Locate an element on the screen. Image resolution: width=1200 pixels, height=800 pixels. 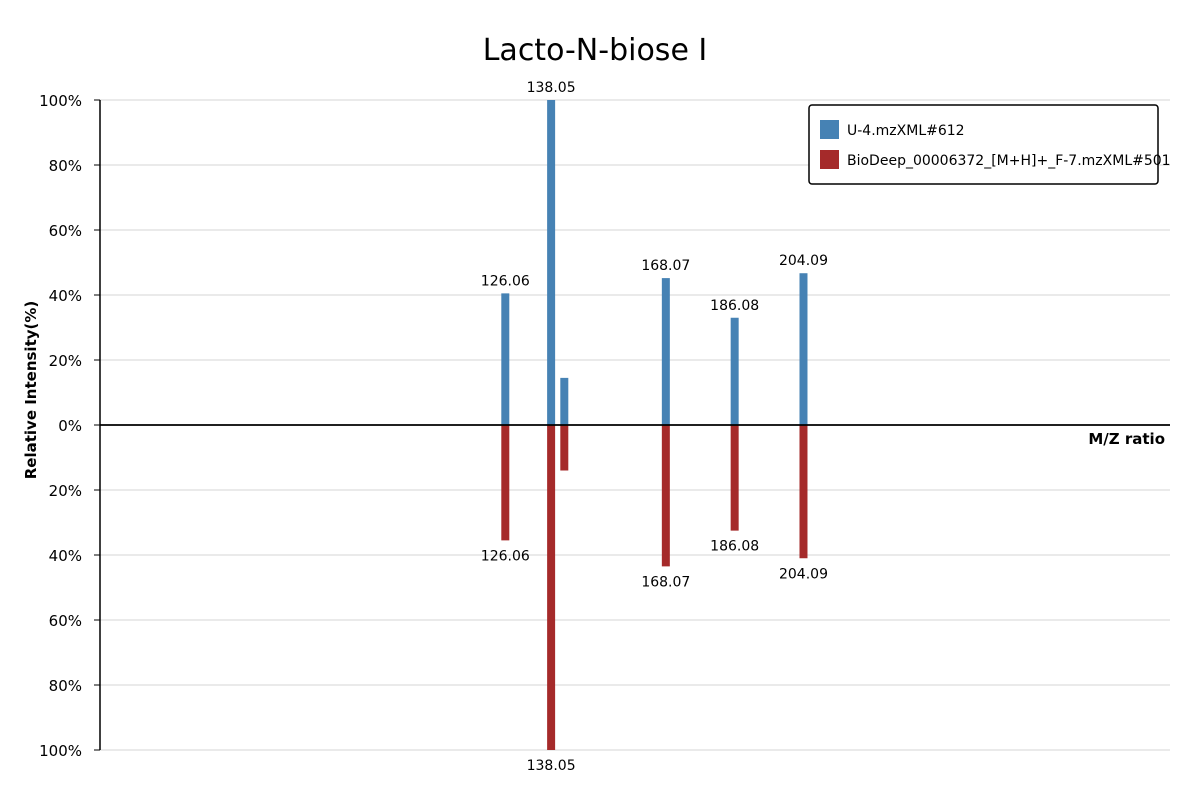
legend-label-reference: BioDeep_00006372_[M+H]+_F-7.mzXML#501 is located at coordinates (1009, 161).